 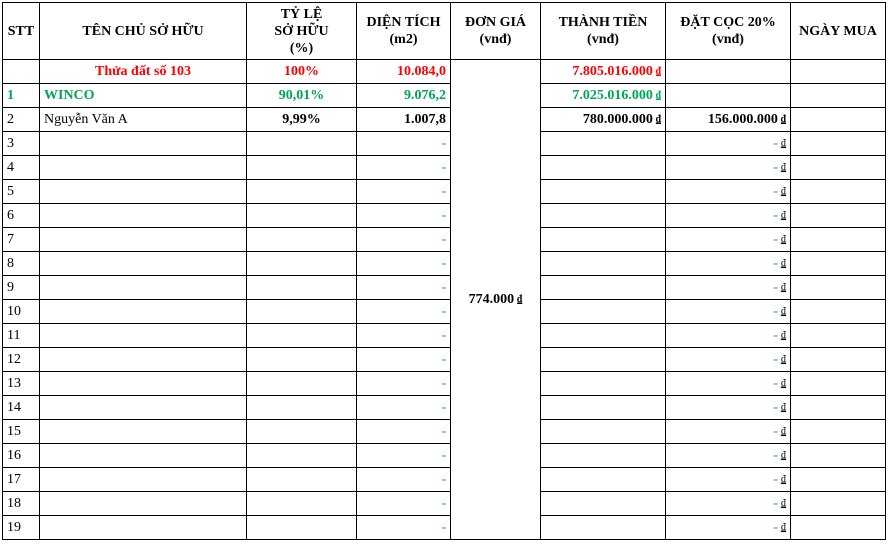 I want to click on cell-ratio: 9,99%, so click(x=301, y=119).